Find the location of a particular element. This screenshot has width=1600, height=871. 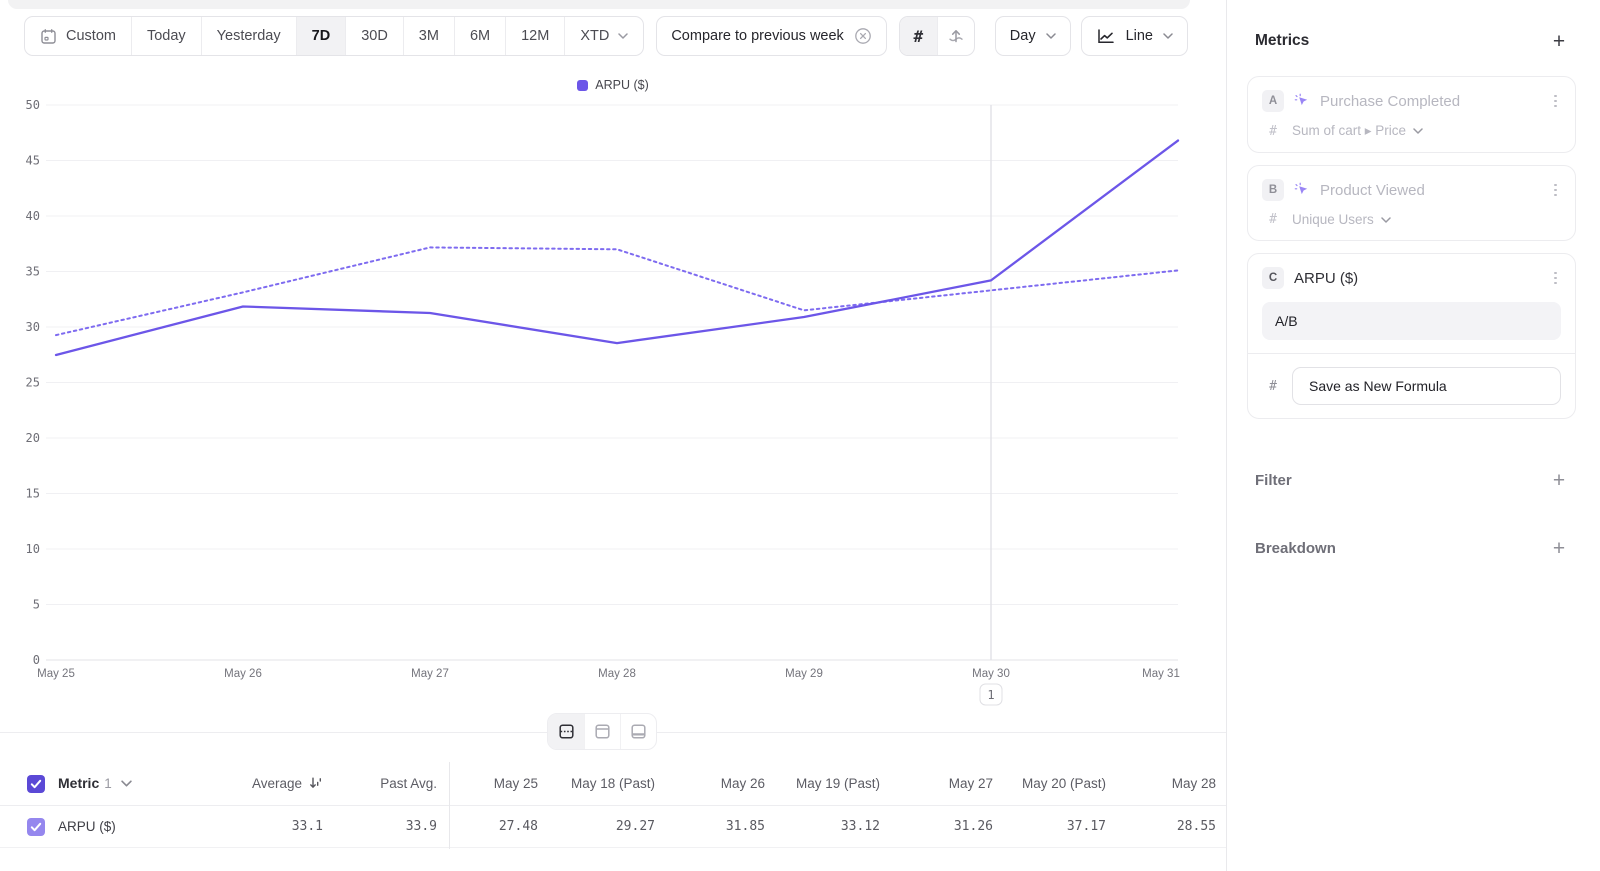

annotation-flag-icon is located at coordinates (956, 36).